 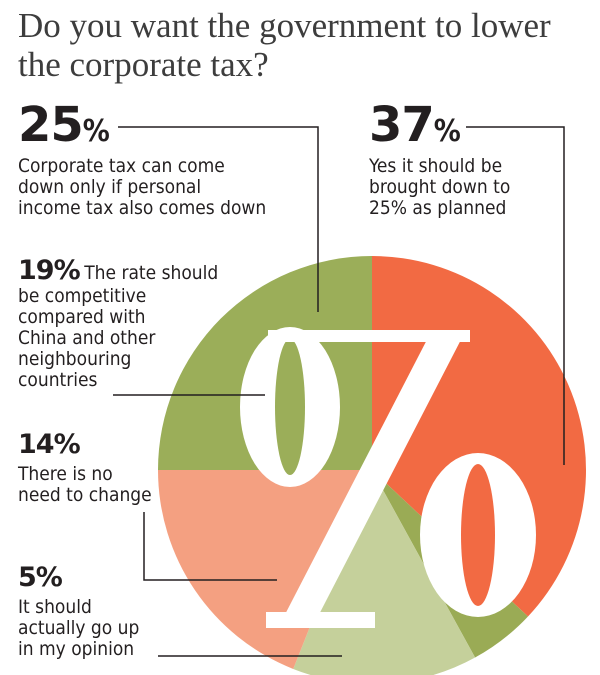 I want to click on percent-glyph-top-bar, so click(x=369, y=336).